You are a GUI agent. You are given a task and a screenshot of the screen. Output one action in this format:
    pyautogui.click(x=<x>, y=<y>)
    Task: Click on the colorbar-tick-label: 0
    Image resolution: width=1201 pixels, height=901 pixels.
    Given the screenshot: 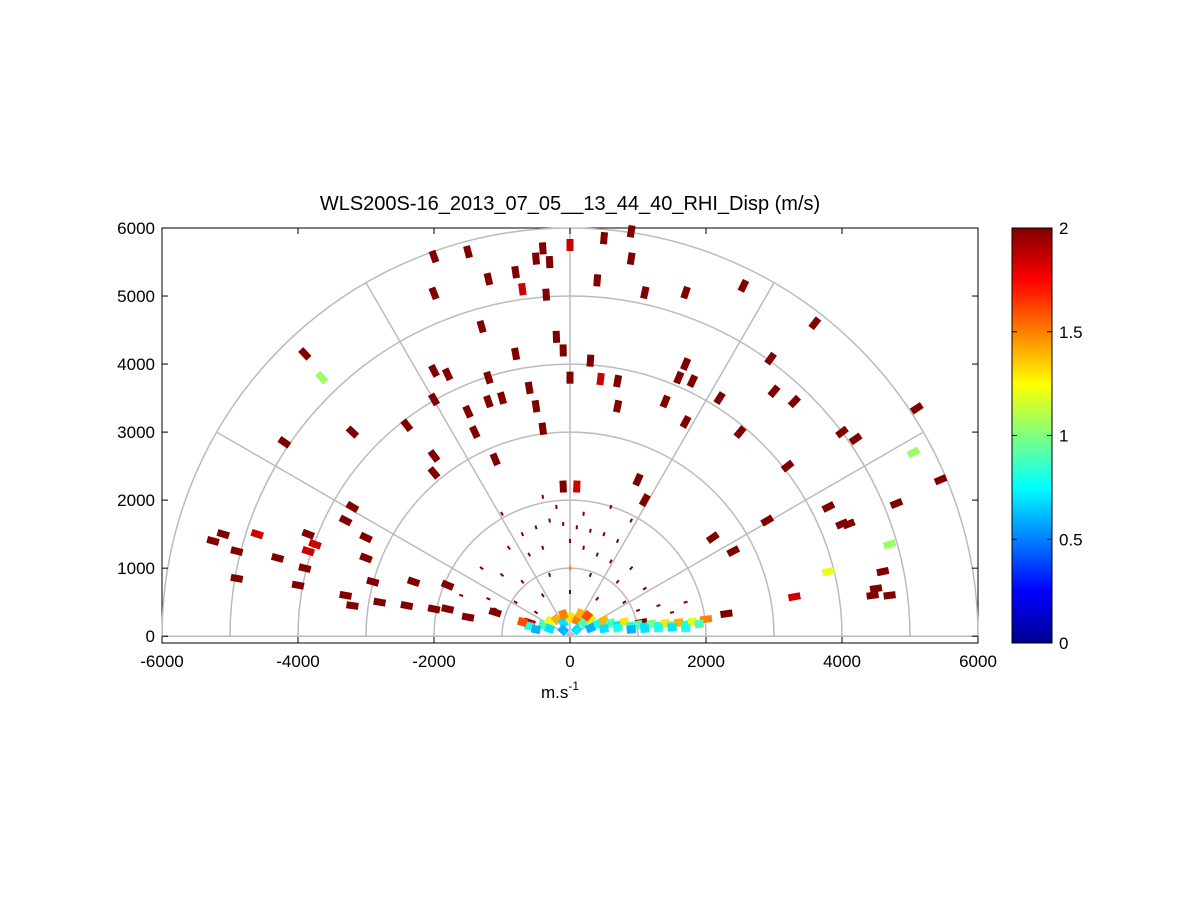 What is the action you would take?
    pyautogui.click(x=1063, y=643)
    